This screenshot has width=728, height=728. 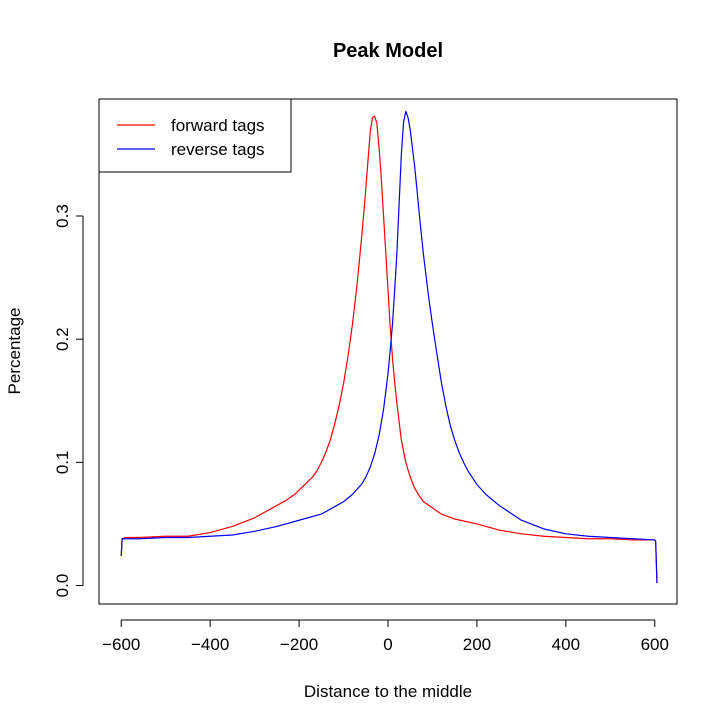 I want to click on x-axis-label: Distance to the middle, so click(x=388, y=691).